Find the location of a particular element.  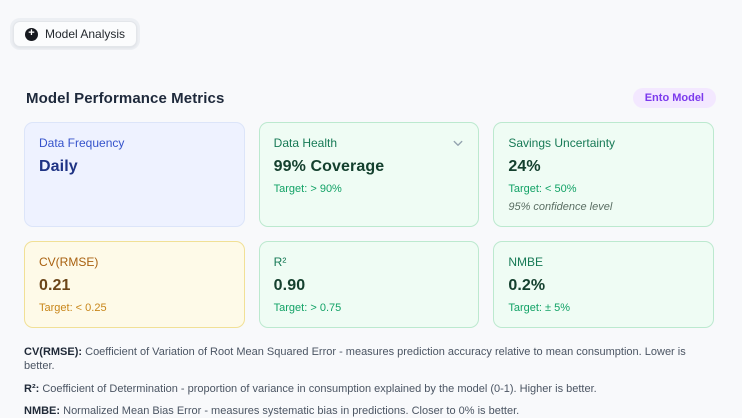

card-value: 0.21 is located at coordinates (55, 285).